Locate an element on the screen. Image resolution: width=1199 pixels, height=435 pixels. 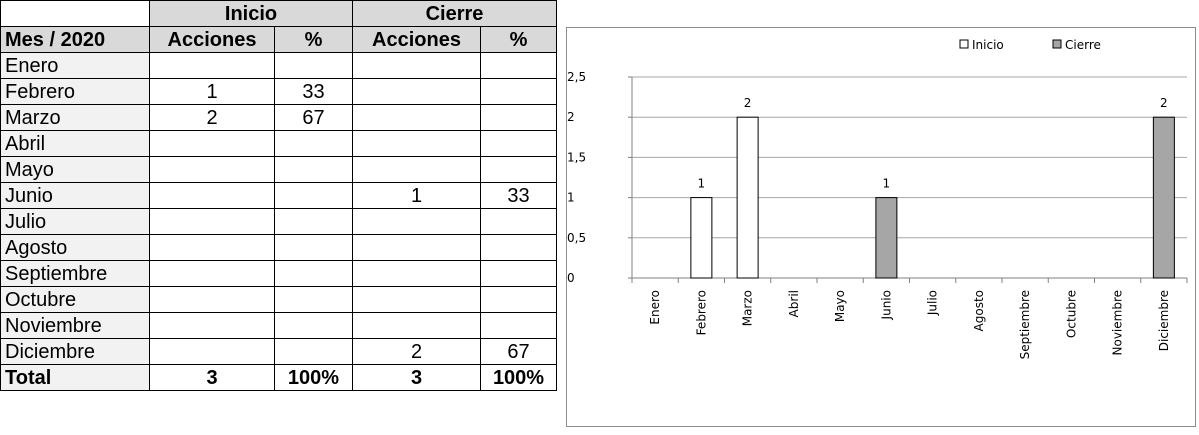
month-cell: Mayo is located at coordinates (75, 169).